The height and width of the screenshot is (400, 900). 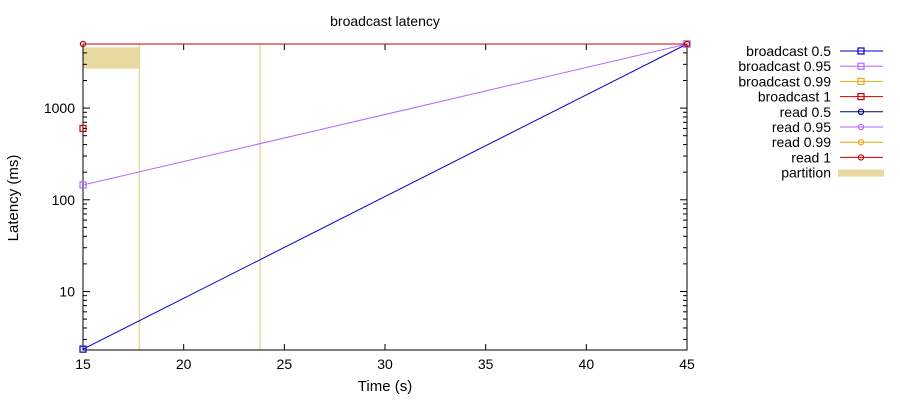 I want to click on y-tick-label: 100, so click(x=64, y=200).